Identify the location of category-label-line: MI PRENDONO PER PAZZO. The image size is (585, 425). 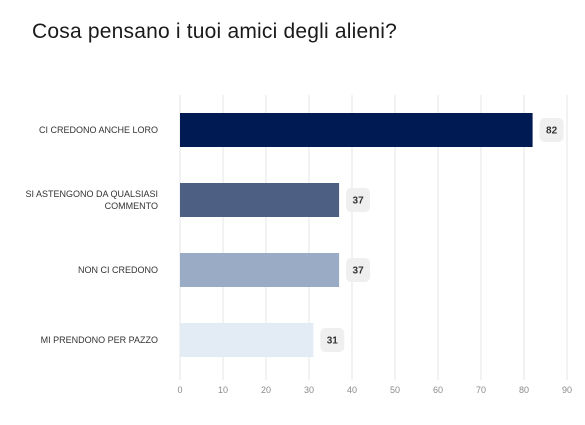
(99, 340).